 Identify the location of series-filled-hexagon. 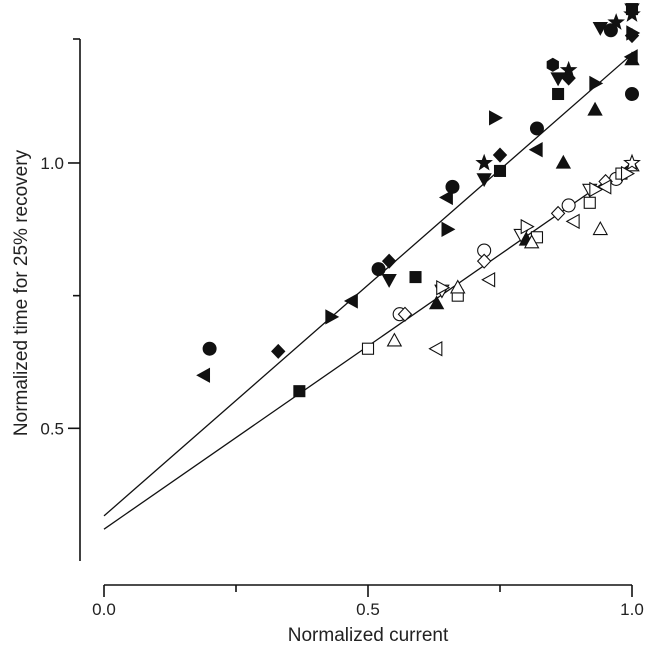
(552, 64).